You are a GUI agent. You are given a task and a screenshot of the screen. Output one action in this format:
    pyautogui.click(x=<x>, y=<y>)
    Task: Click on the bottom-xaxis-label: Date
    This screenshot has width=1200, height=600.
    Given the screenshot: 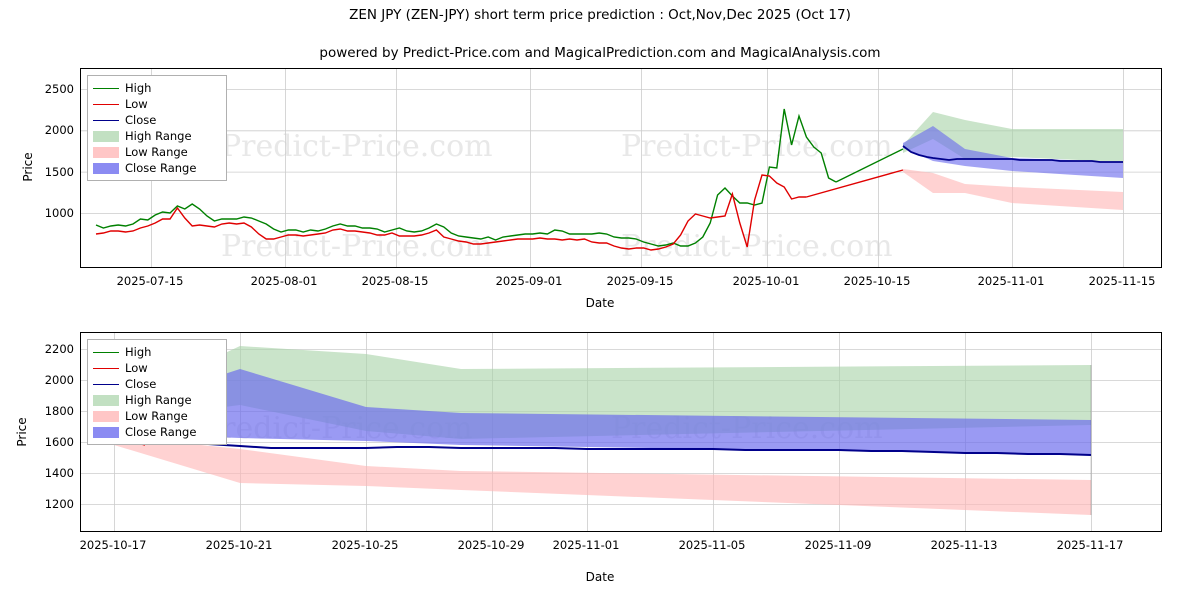 What is the action you would take?
    pyautogui.click(x=600, y=577)
    